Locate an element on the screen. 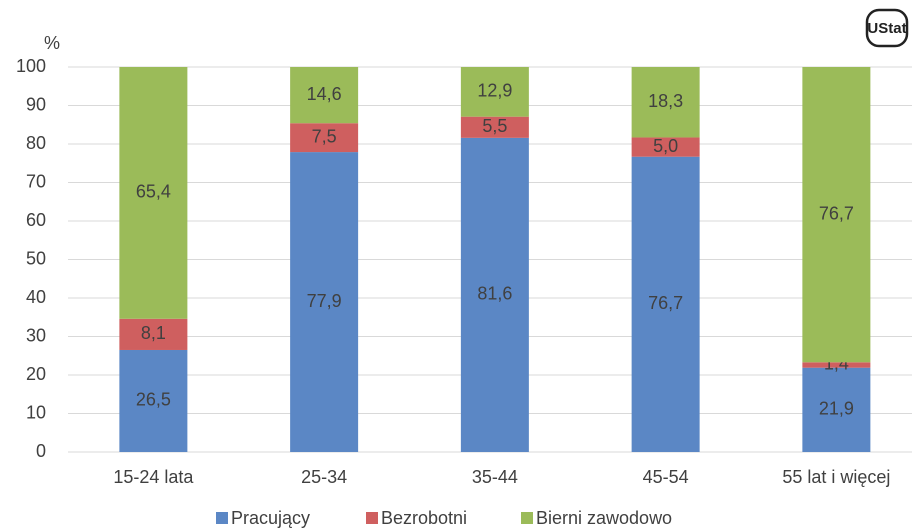  y-tick-label: 80 is located at coordinates (36, 143).